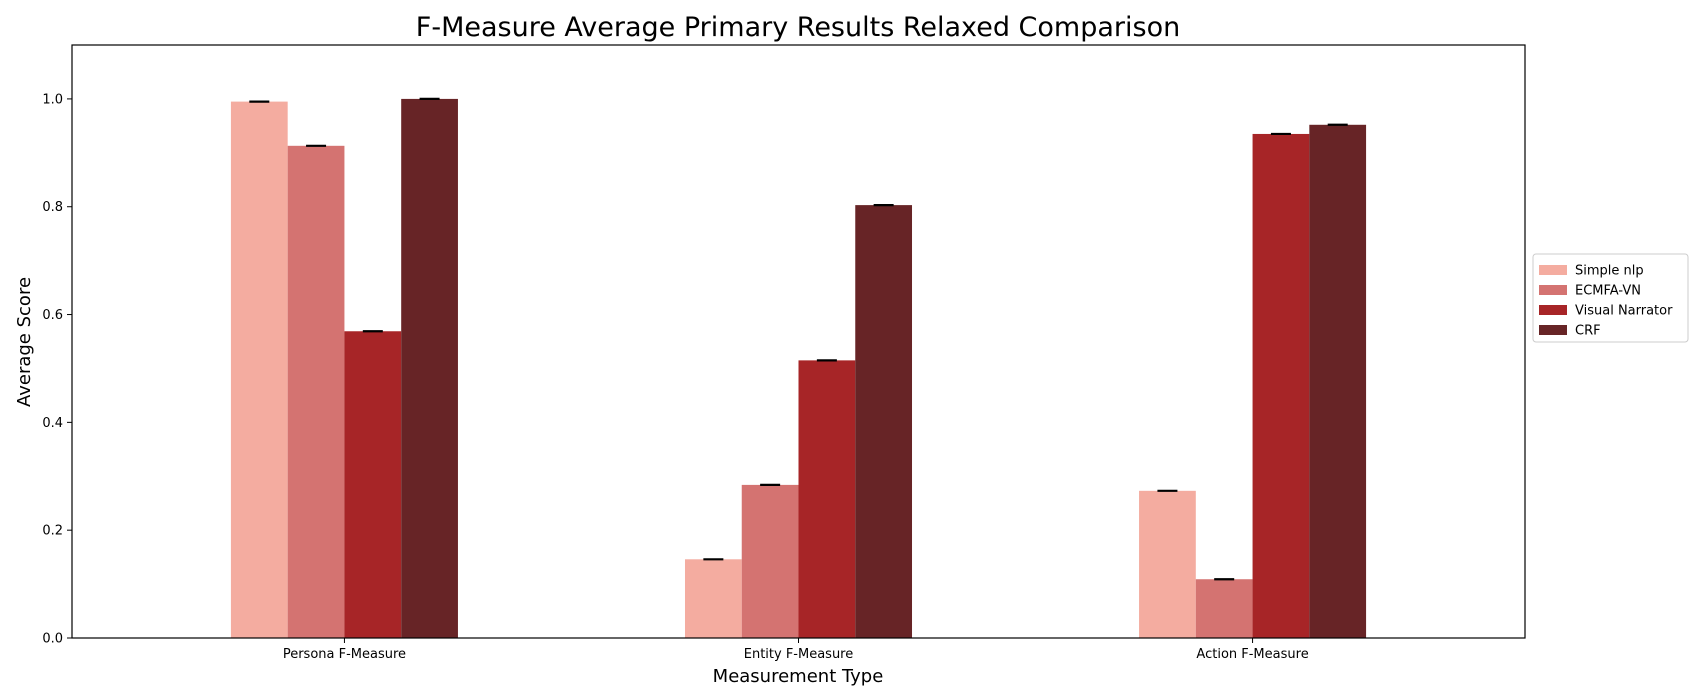 The width and height of the screenshot is (1700, 700). What do you see at coordinates (52, 639) in the screenshot?
I see `y-tick-label: 0.0` at bounding box center [52, 639].